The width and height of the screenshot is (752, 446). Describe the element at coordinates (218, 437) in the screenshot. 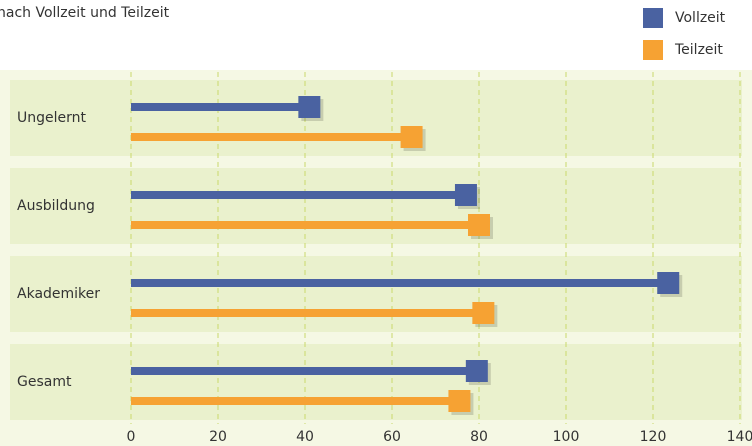

I see `x-tick-label: 20` at that location.